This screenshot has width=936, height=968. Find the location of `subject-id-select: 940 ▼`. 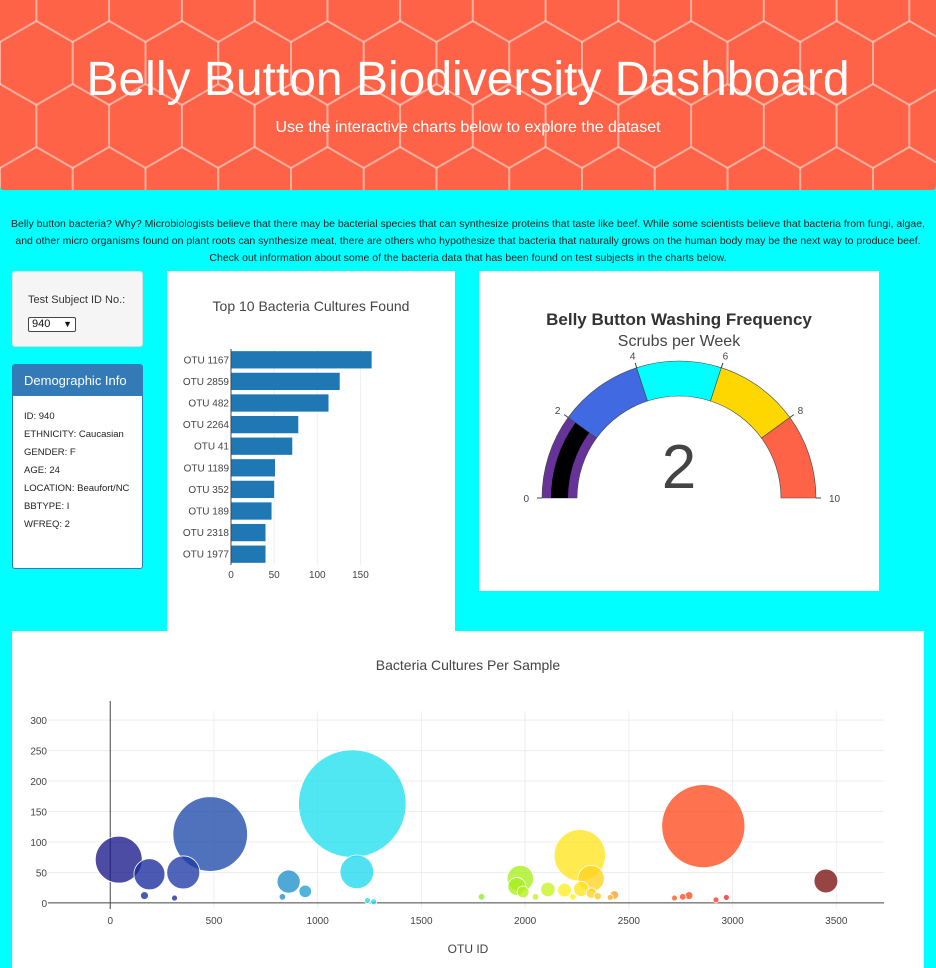

subject-id-select: 940 ▼ is located at coordinates (52, 324).